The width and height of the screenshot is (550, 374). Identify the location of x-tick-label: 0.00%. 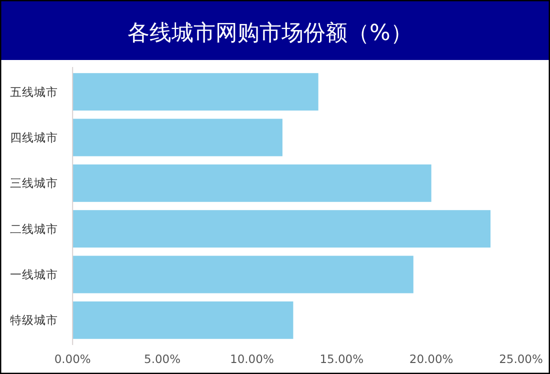
(72, 359).